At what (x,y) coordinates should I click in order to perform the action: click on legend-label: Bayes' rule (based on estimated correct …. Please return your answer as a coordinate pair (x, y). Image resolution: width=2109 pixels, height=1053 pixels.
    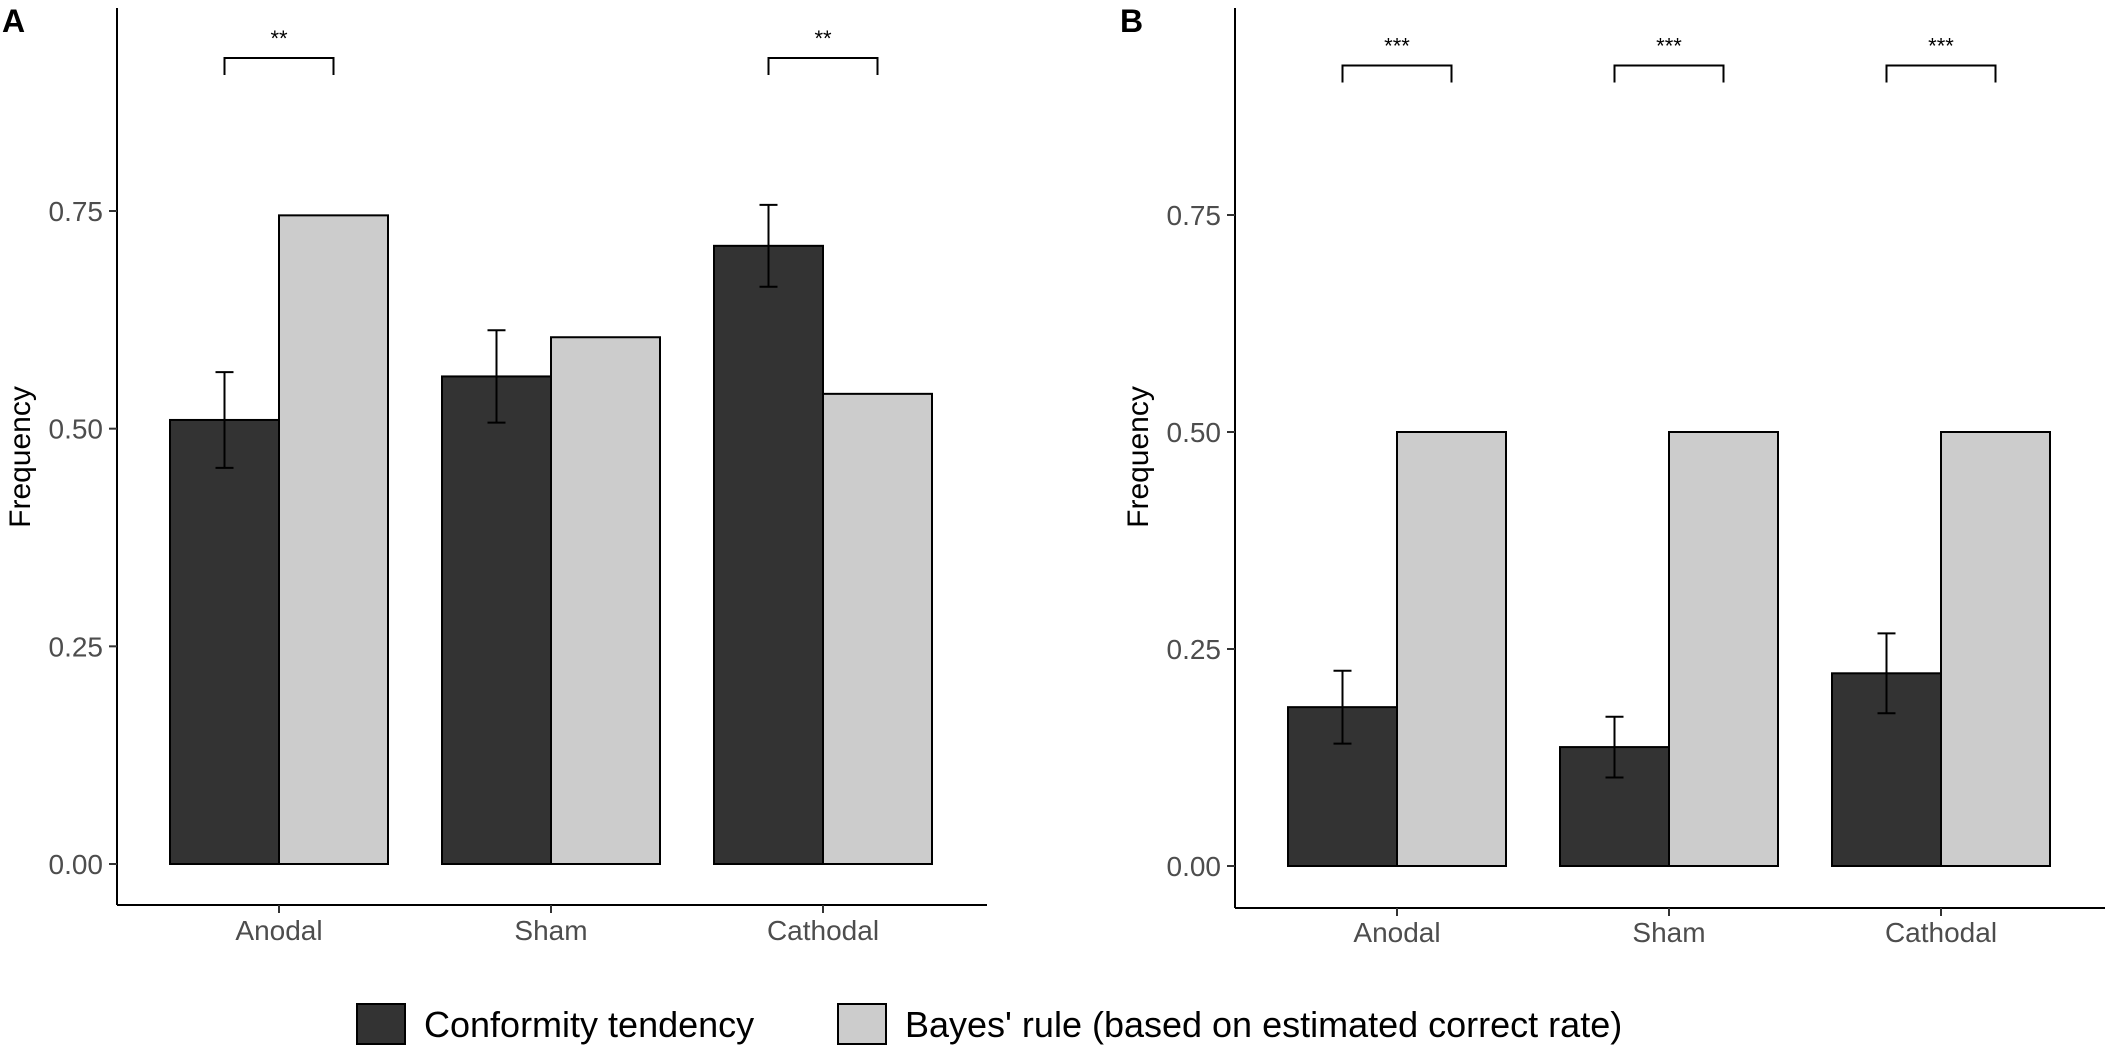
    Looking at the image, I should click on (1263, 1024).